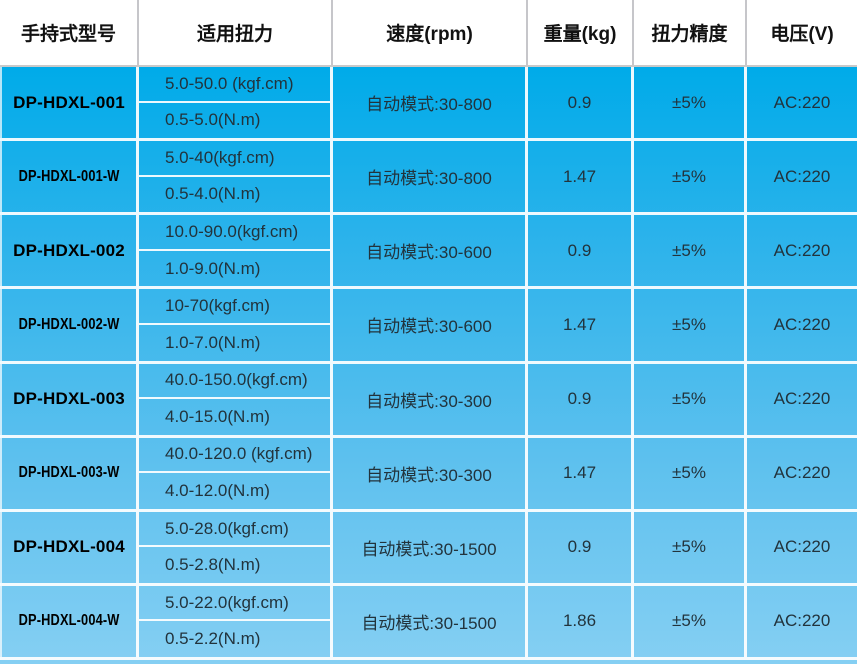 This screenshot has width=857, height=664. What do you see at coordinates (217, 416) in the screenshot?
I see `torque-nm-value: 4.0-15.0(N.m)` at bounding box center [217, 416].